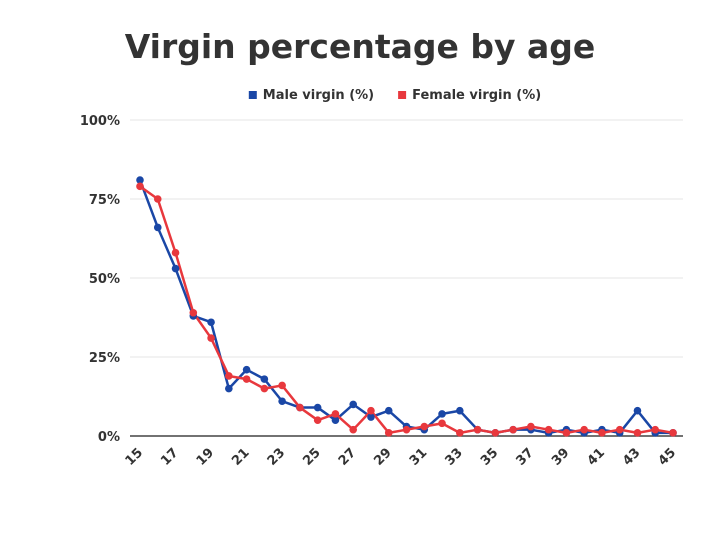 This screenshot has width=720, height=539. What do you see at coordinates (311, 456) in the screenshot?
I see `x-tick-label: 25` at bounding box center [311, 456].